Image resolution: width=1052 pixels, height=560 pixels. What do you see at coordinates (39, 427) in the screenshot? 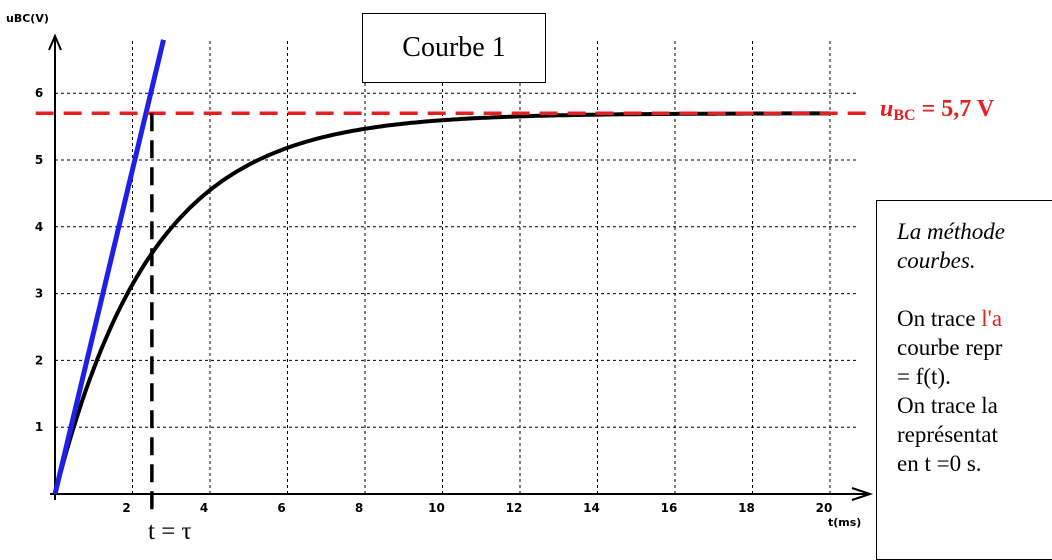
I see `y-tick-label: 1` at bounding box center [39, 427].